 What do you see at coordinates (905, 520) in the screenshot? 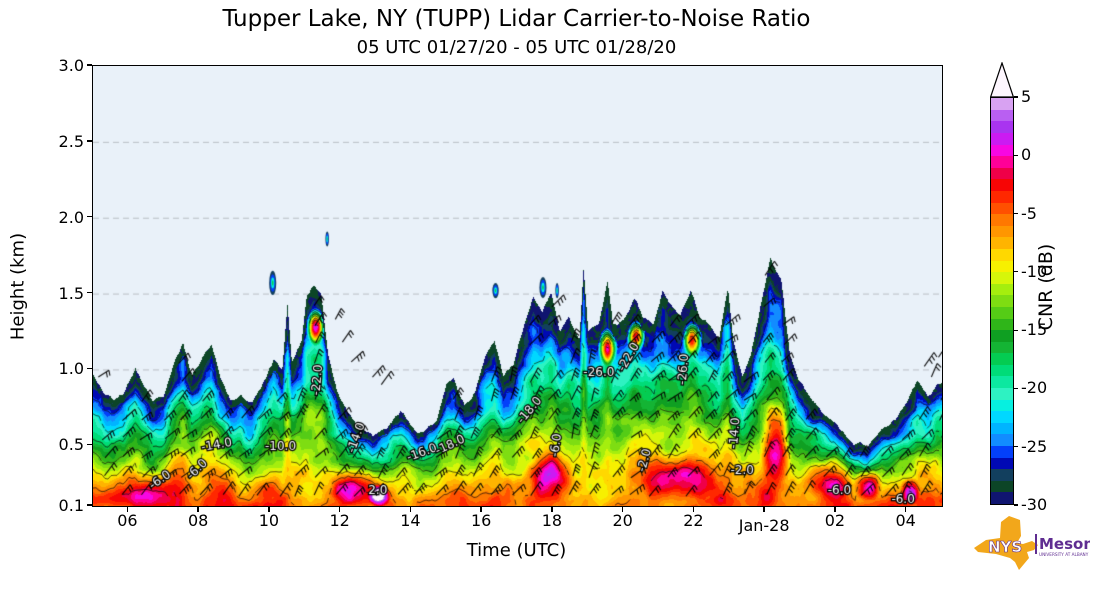
I see `x-tick-label: 04` at bounding box center [905, 520].